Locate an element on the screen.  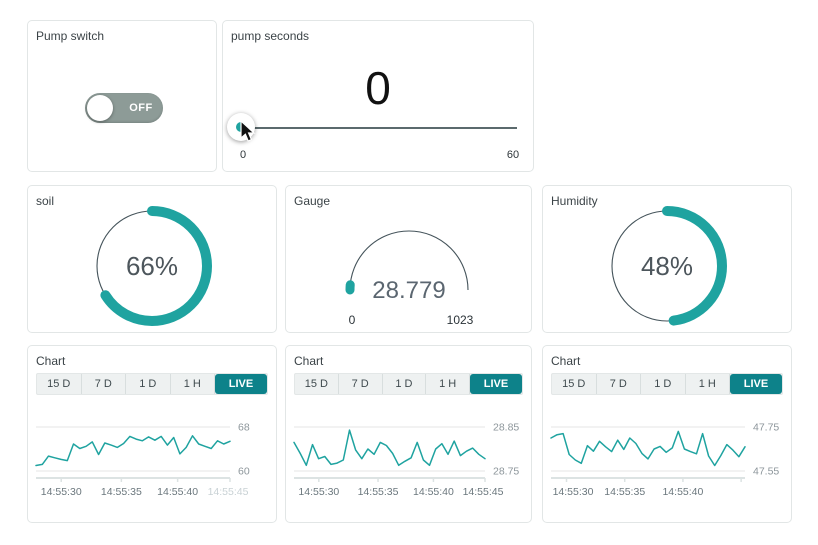
y-axis-bottom-label: 47.55 is located at coordinates (766, 472).